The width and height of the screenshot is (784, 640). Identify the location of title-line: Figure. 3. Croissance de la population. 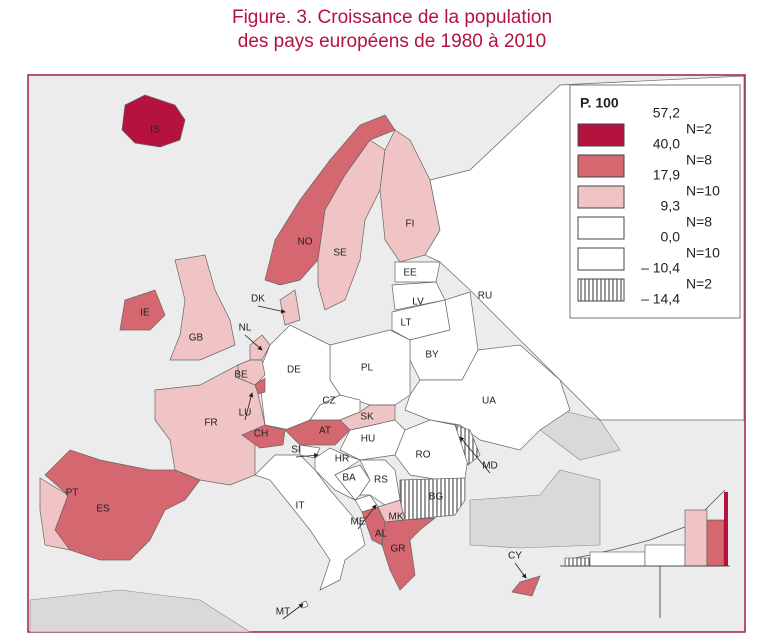
(392, 17).